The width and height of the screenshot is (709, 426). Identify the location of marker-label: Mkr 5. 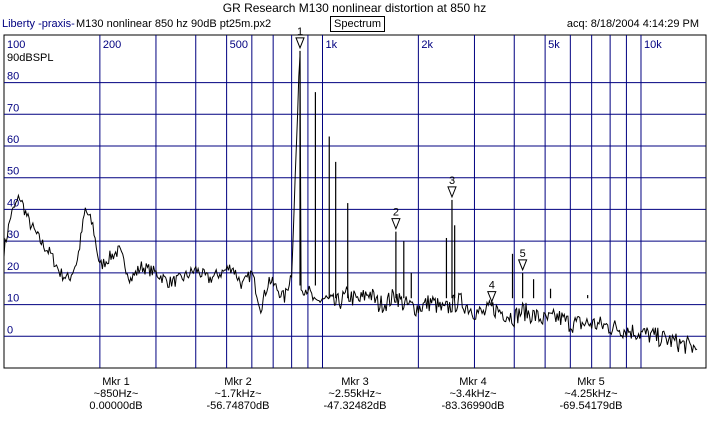
(591, 382).